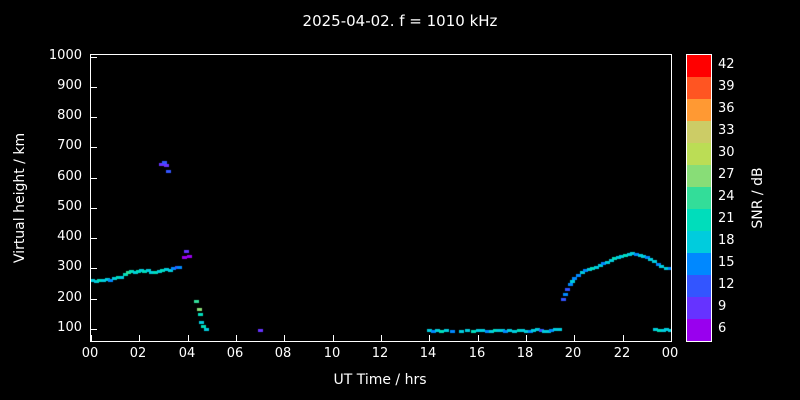 Image resolution: width=800 pixels, height=400 pixels. Describe the element at coordinates (726, 152) in the screenshot. I see `colorbar-tick-label: 30` at that location.